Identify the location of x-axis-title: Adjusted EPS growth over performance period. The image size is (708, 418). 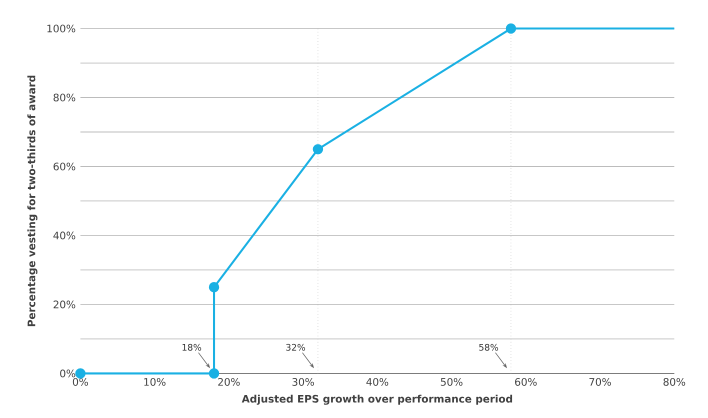
(377, 400).